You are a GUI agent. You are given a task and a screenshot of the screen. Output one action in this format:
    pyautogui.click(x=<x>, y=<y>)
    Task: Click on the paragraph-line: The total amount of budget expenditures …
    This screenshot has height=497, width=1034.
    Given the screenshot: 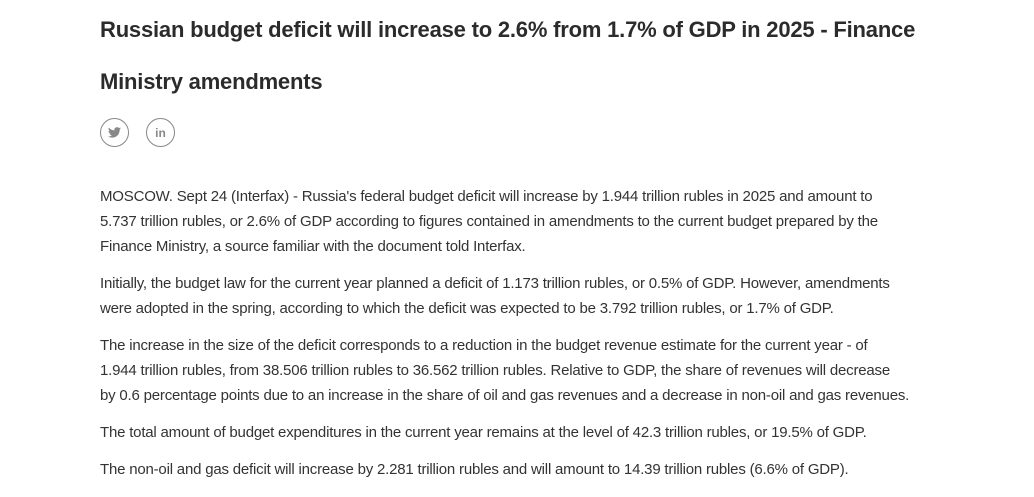 What is the action you would take?
    pyautogui.click(x=483, y=432)
    